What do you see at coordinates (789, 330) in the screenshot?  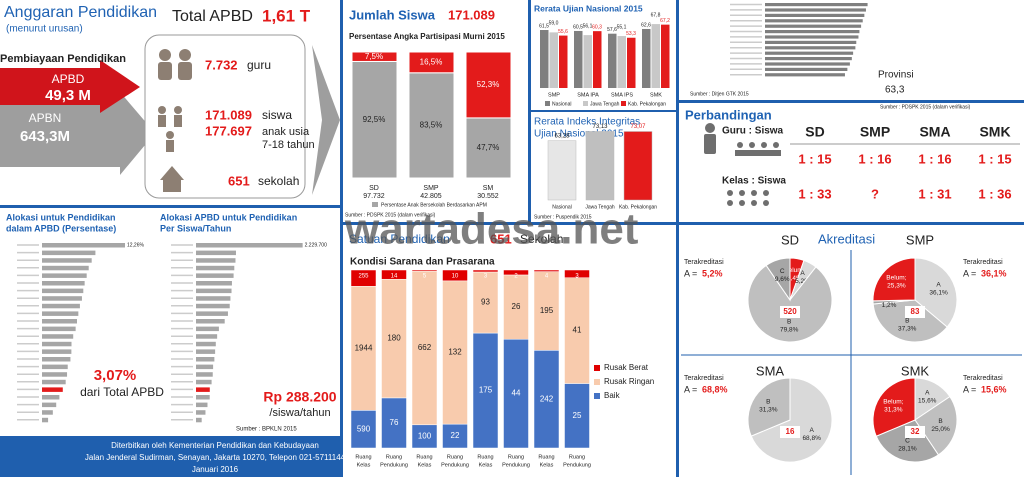 I see `label: 79,8%` at bounding box center [789, 330].